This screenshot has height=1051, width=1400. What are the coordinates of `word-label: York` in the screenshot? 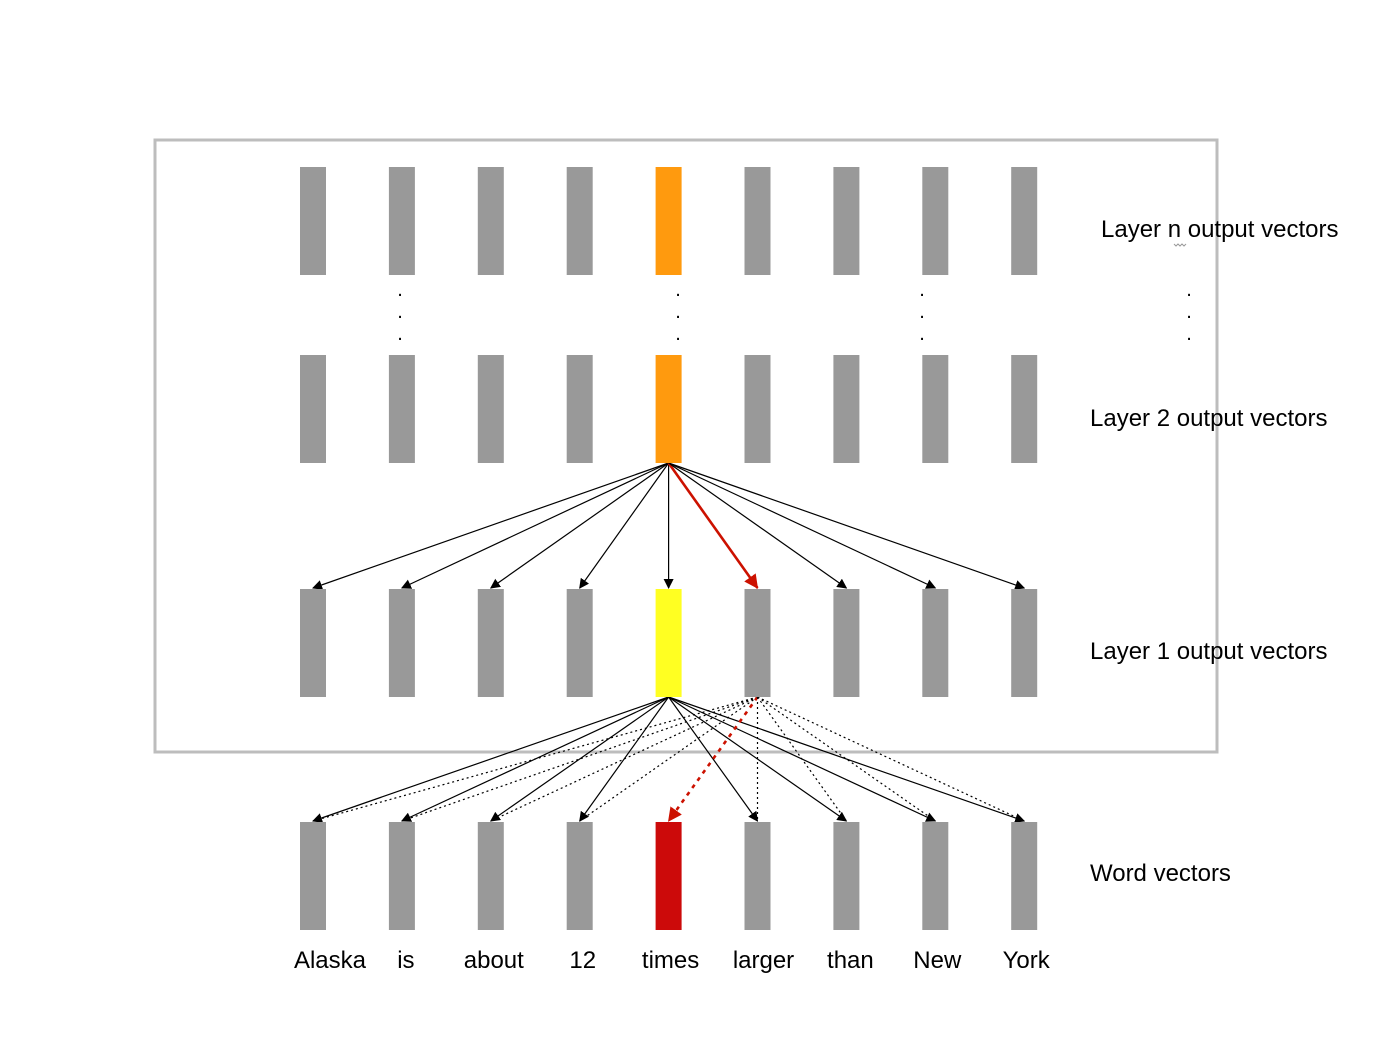 It's located at (1027, 960).